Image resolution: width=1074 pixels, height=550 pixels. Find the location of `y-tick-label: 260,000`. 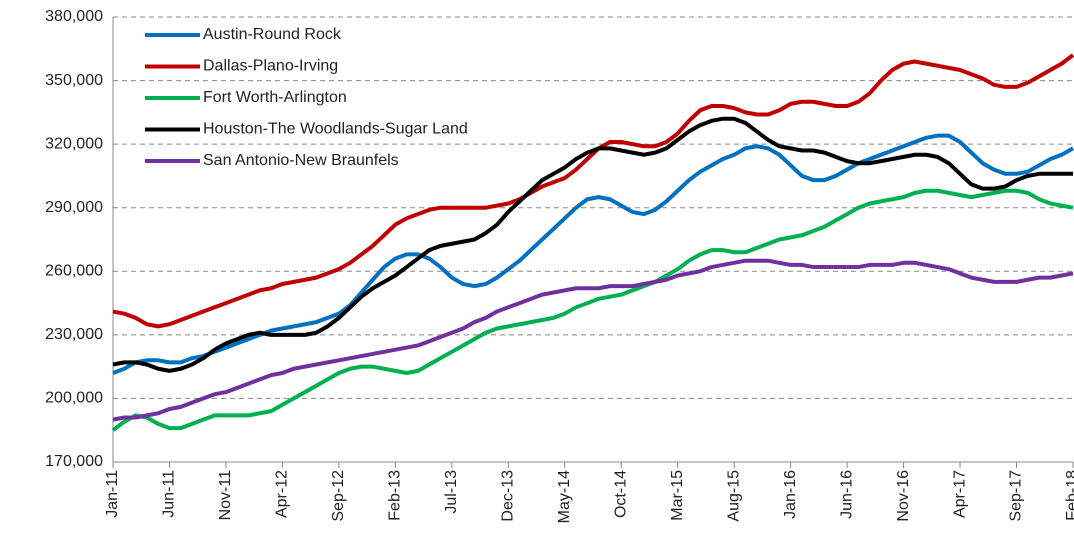

y-tick-label: 260,000 is located at coordinates (74, 271).